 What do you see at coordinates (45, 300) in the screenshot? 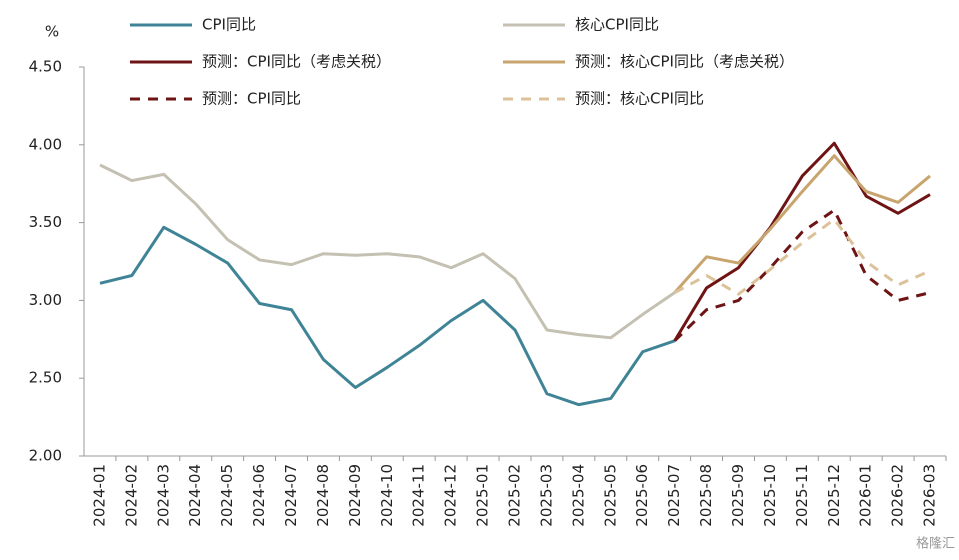
I see `y-tick-label: 3.00` at bounding box center [45, 300].